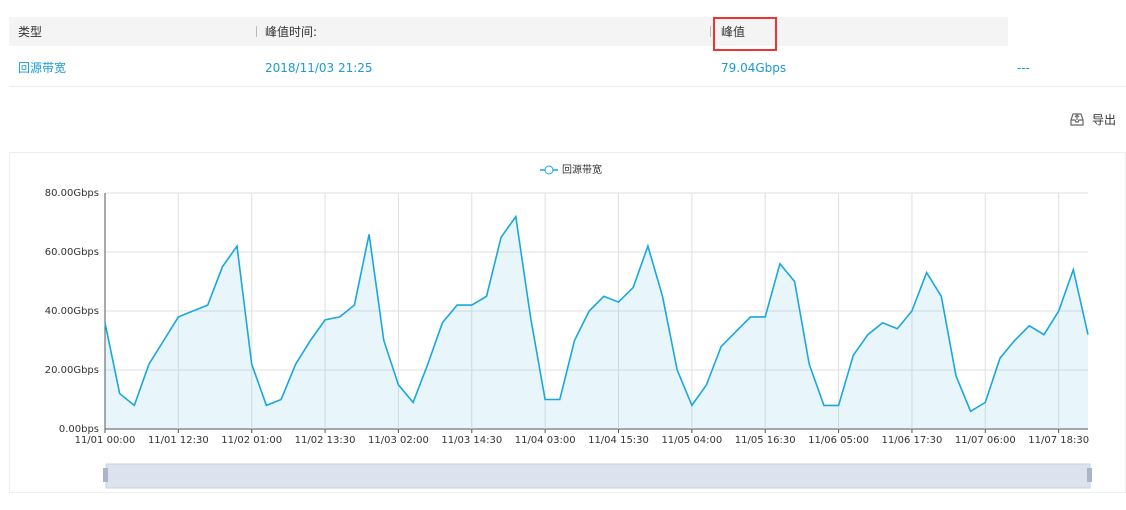  Describe the element at coordinates (471, 440) in the screenshot. I see `x-tick-label: 11/03 14:30` at that location.